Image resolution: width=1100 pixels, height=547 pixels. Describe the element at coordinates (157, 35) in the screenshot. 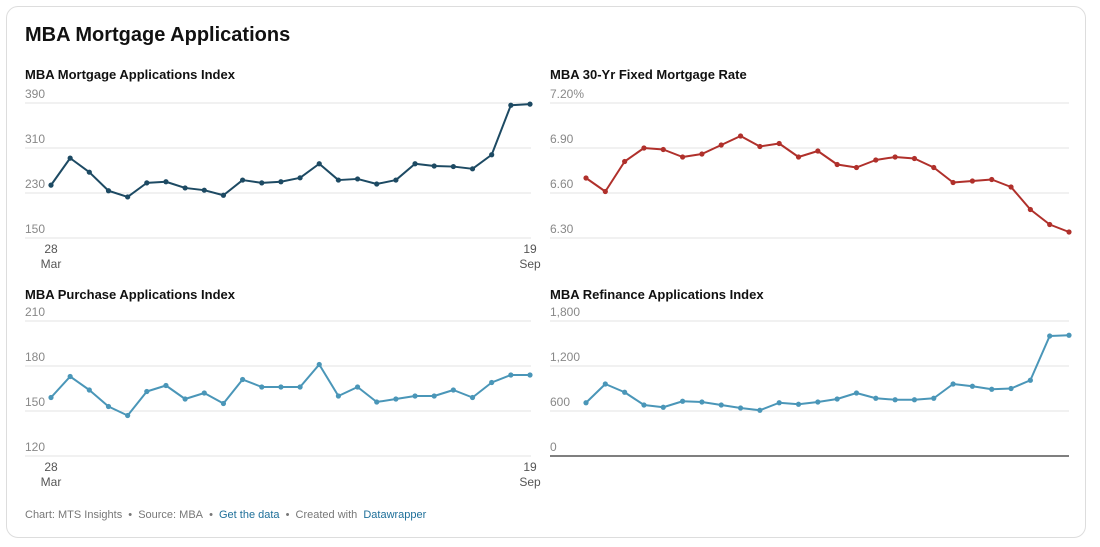

I see `page-title: MBA Mortgage Applications` at that location.